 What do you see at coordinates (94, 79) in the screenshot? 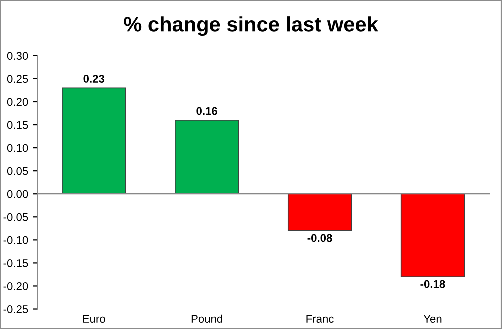
I see `data-label: 0.23` at bounding box center [94, 79].